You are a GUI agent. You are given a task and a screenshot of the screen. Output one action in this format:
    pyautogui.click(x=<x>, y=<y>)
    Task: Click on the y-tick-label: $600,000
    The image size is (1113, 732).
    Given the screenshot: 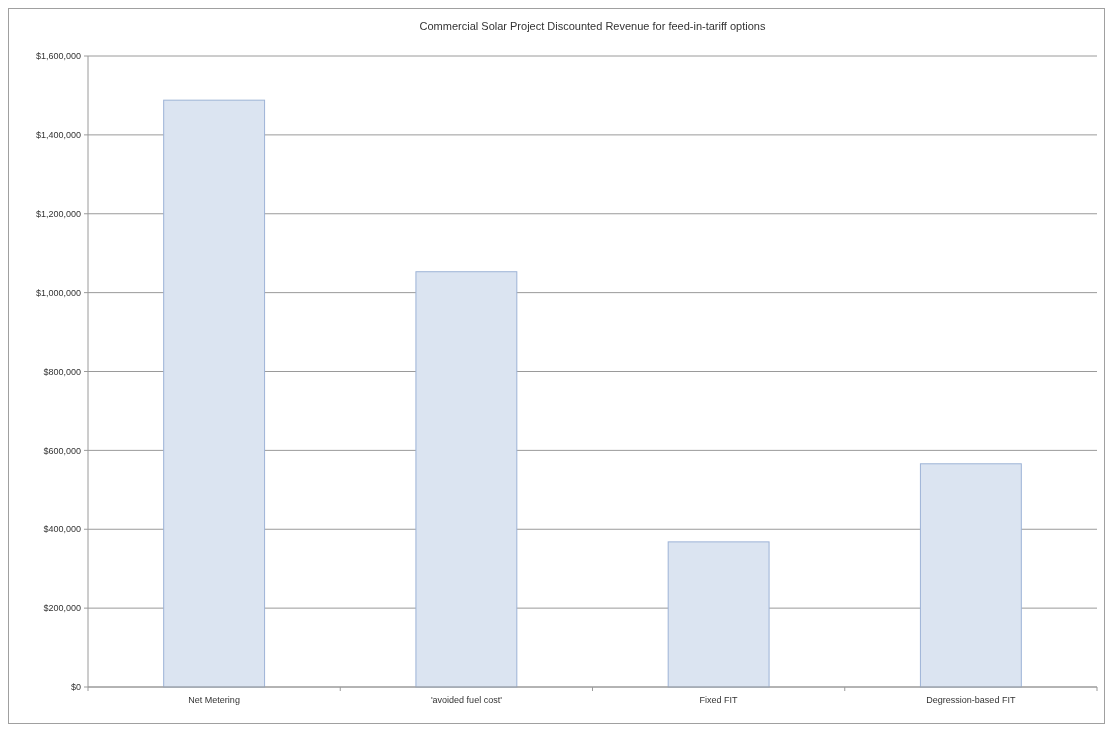 What is the action you would take?
    pyautogui.click(x=62, y=450)
    